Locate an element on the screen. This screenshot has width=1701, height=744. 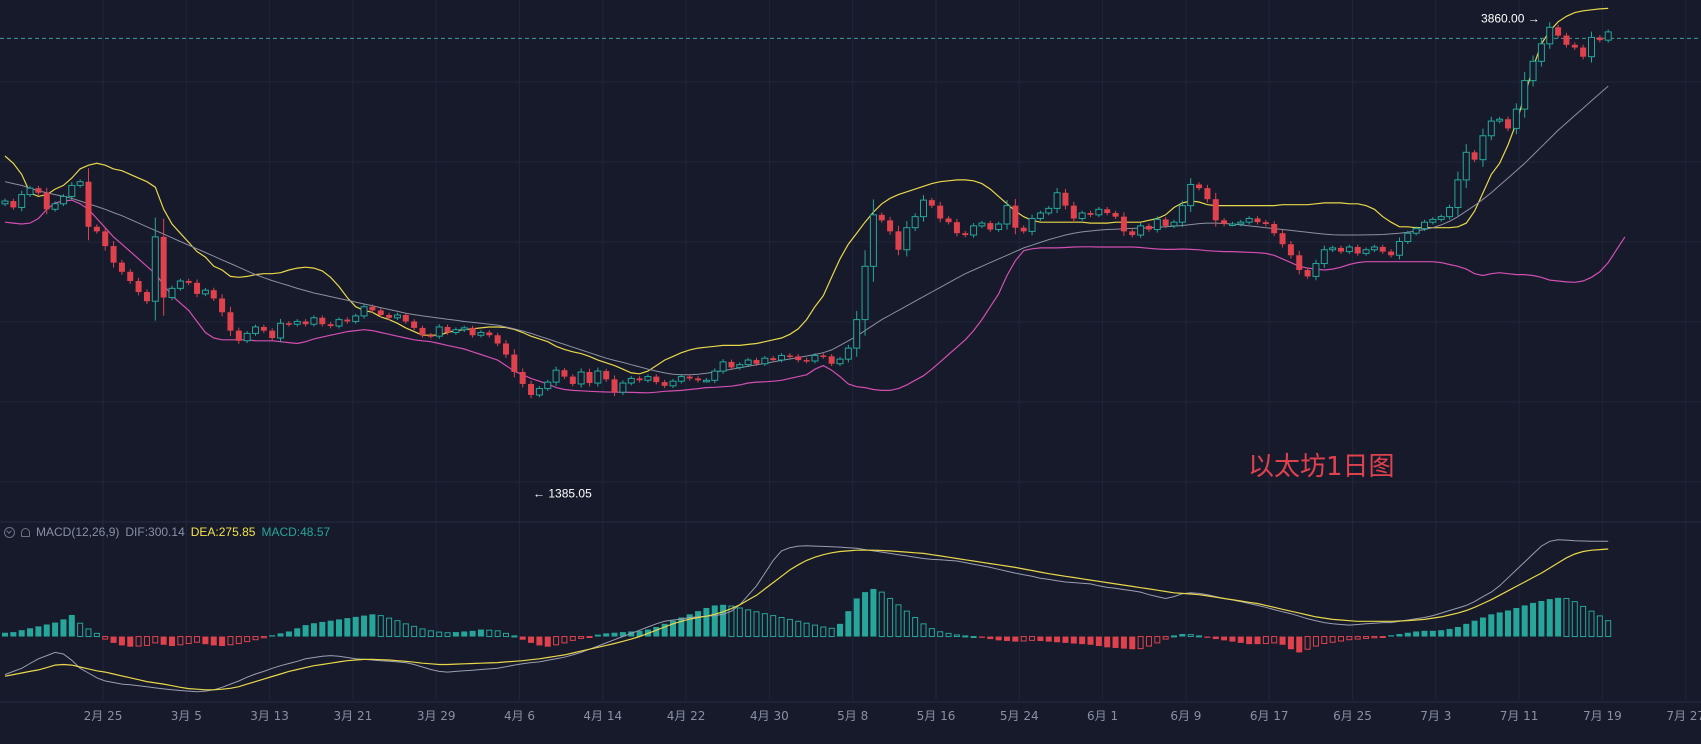
x-axis-tick-label: 4月 6 is located at coordinates (519, 716).